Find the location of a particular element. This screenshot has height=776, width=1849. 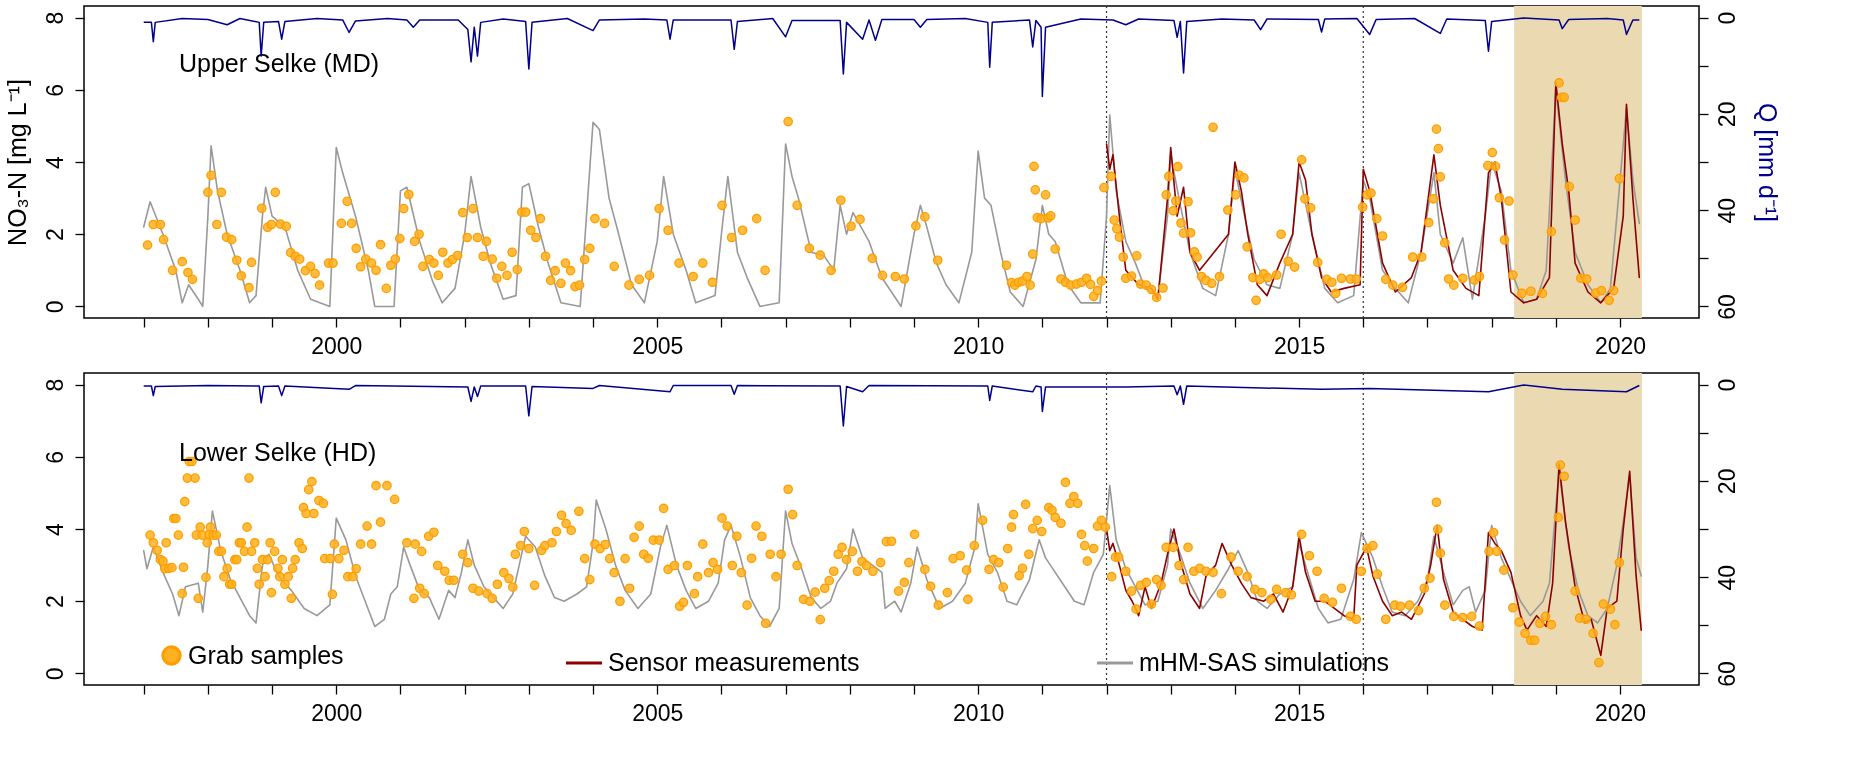

legend-label: mHM-SAS simulations is located at coordinates (1264, 662).